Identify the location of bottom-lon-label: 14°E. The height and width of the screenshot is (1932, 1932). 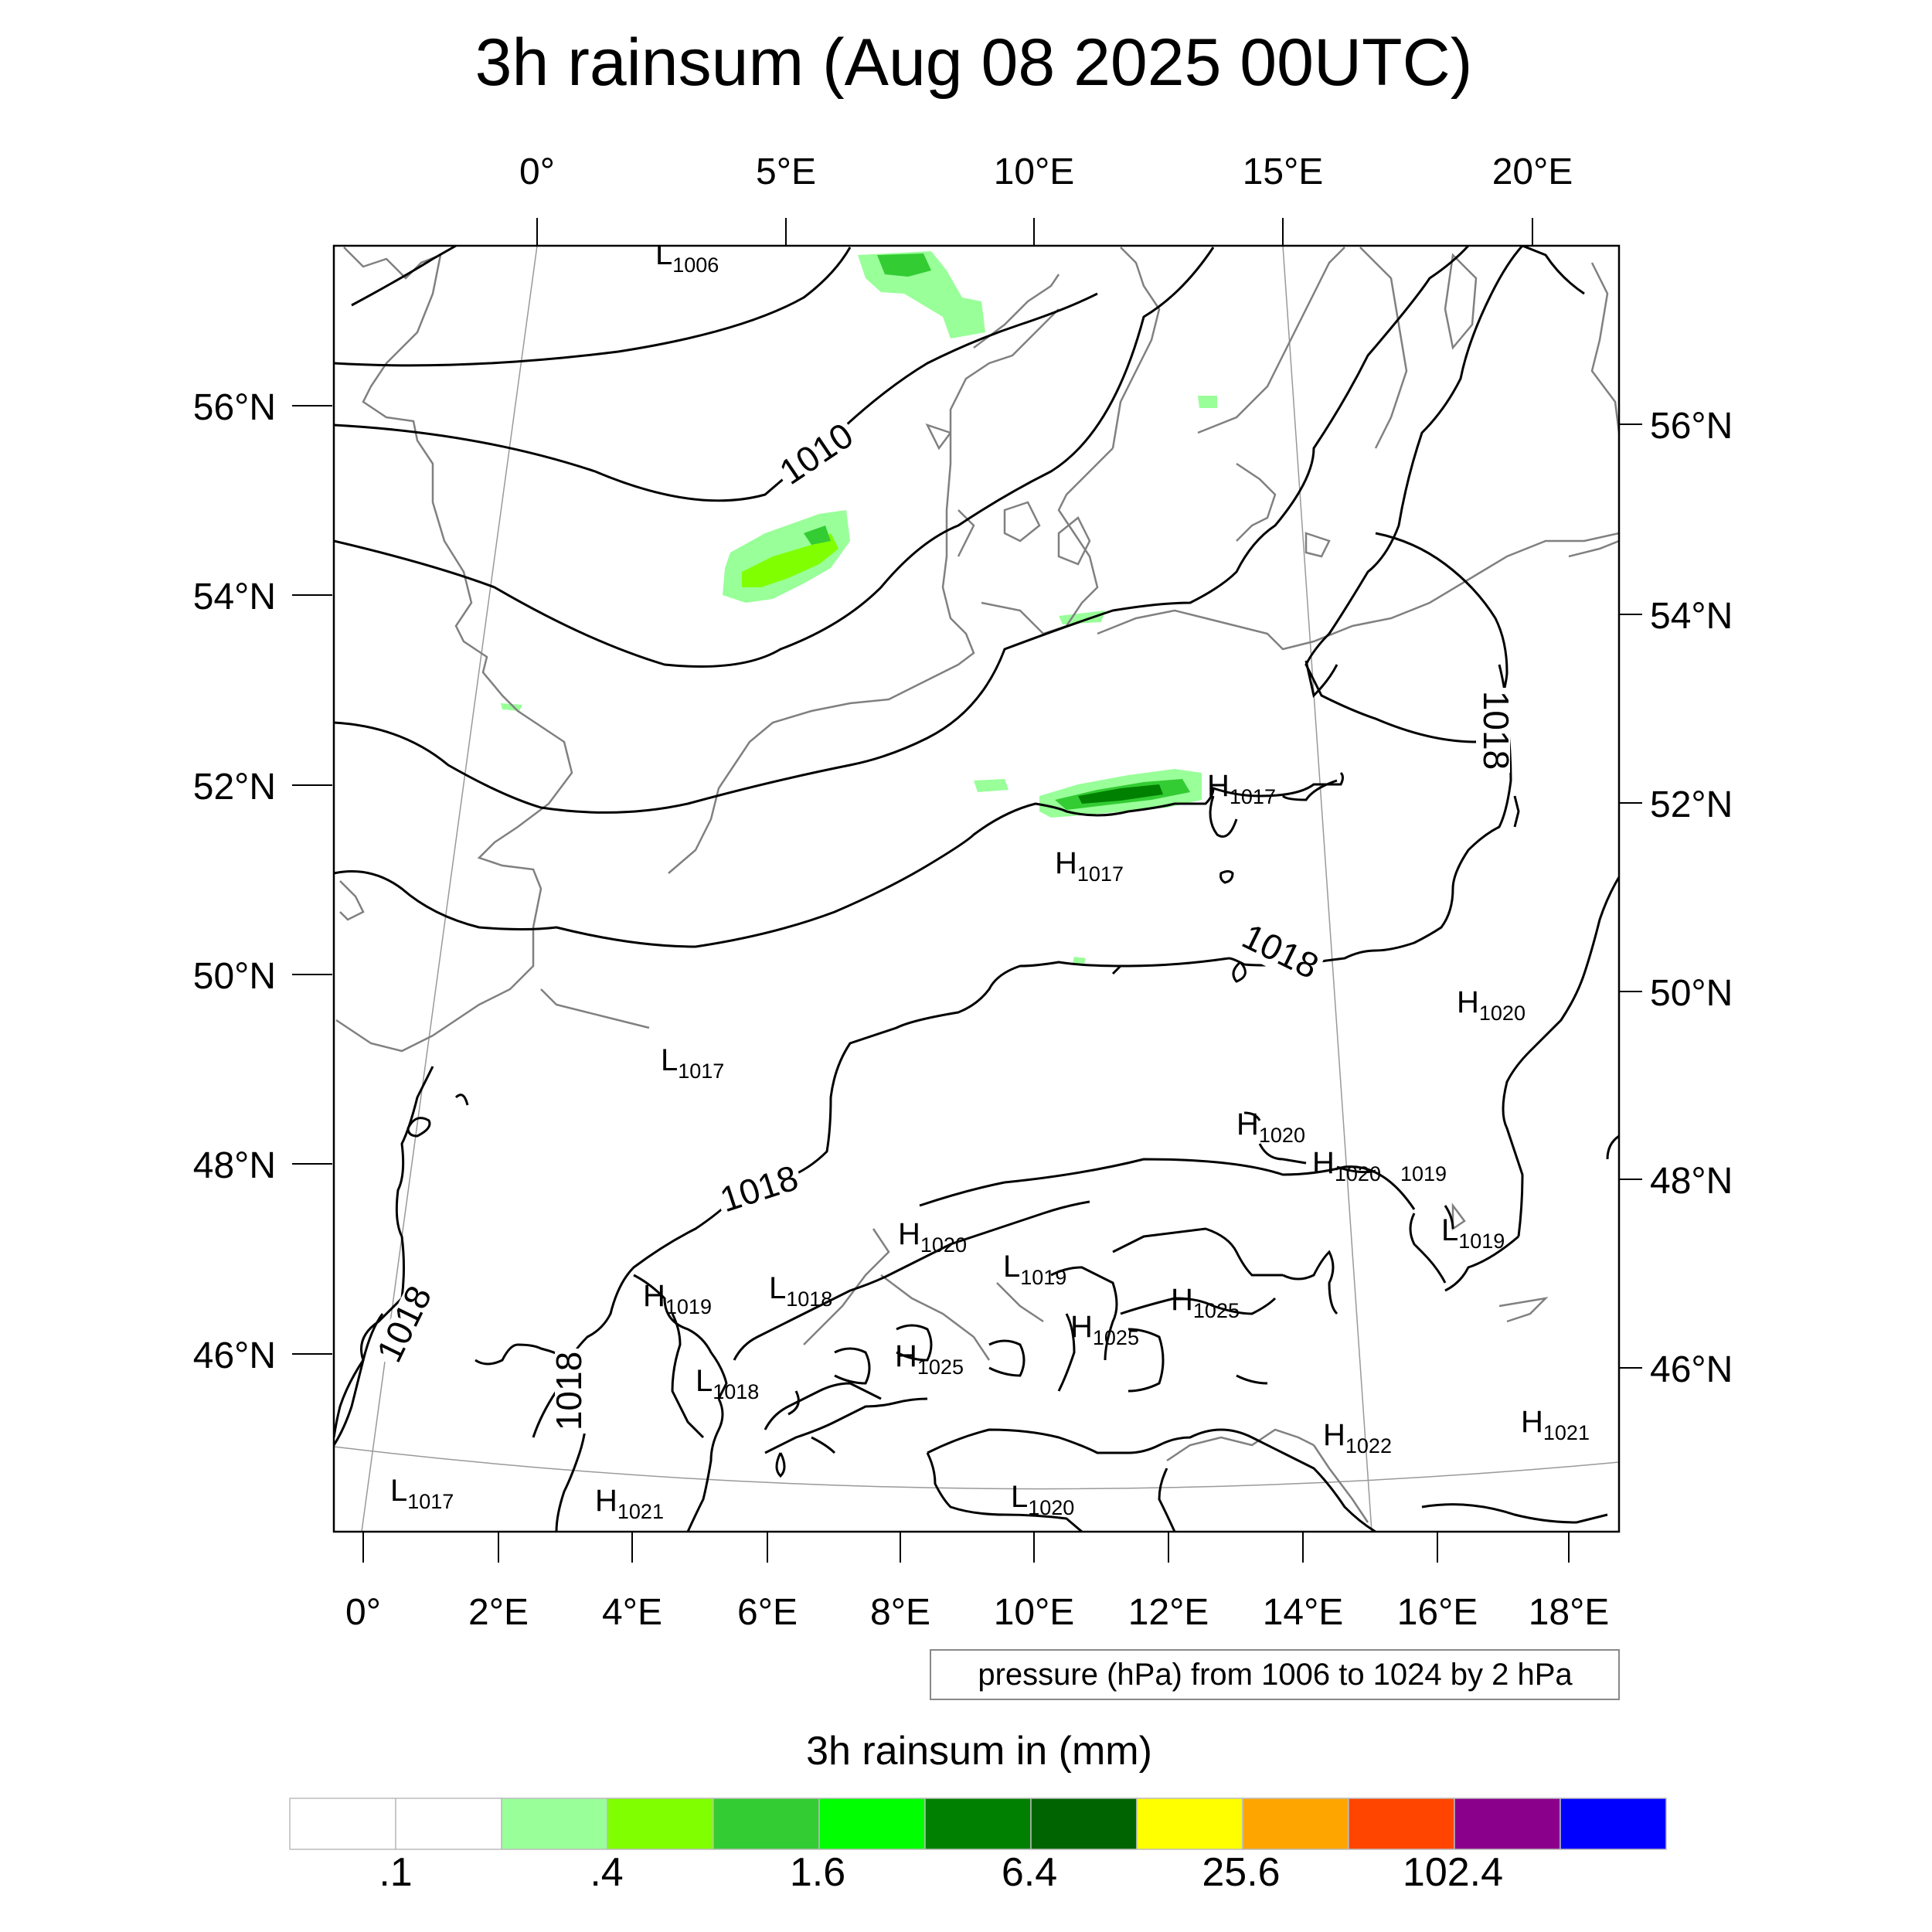
(1304, 1613).